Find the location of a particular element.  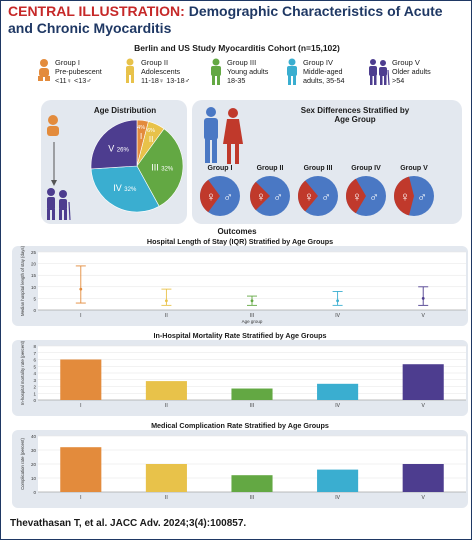

group-iii-range: 18-35 is located at coordinates (236, 80).